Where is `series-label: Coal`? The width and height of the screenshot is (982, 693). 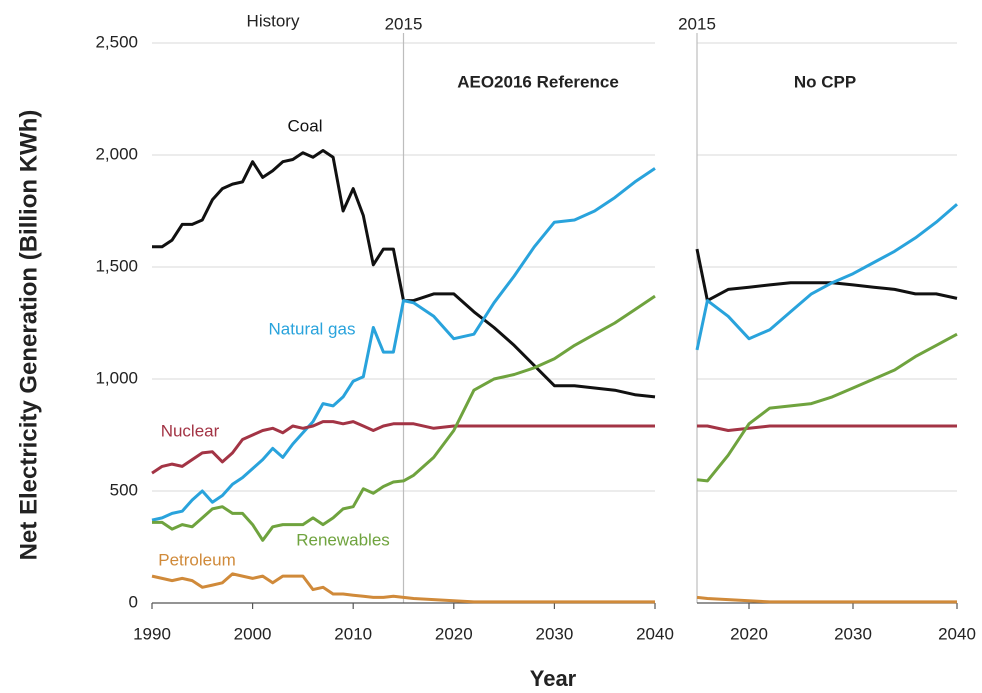
series-label: Coal is located at coordinates (305, 125).